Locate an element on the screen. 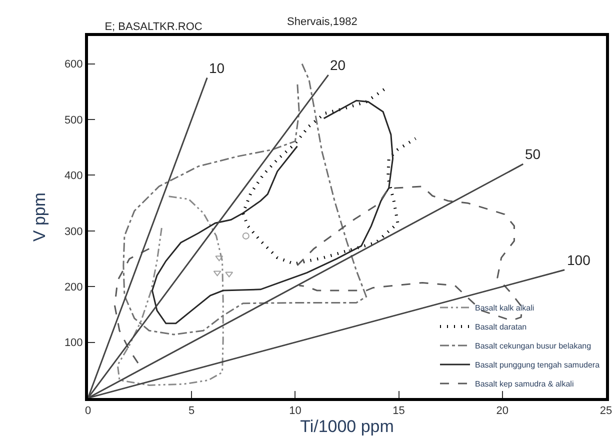 The image size is (616, 438). x-tick-label: 5 is located at coordinates (191, 411).